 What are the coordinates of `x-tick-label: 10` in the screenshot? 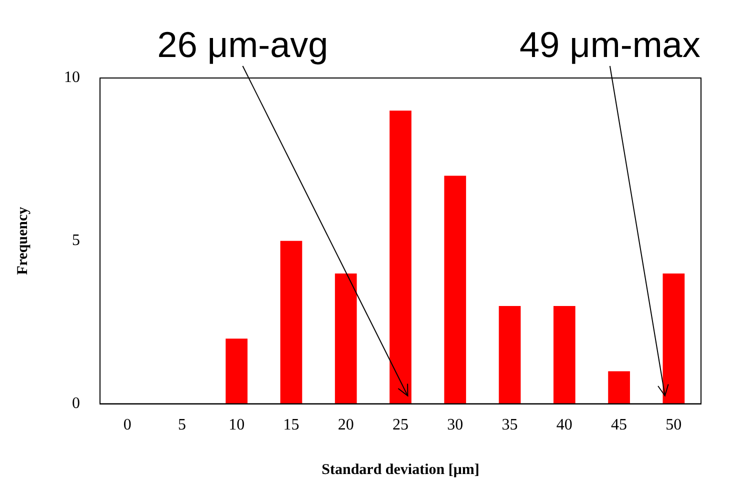 It's located at (236, 425).